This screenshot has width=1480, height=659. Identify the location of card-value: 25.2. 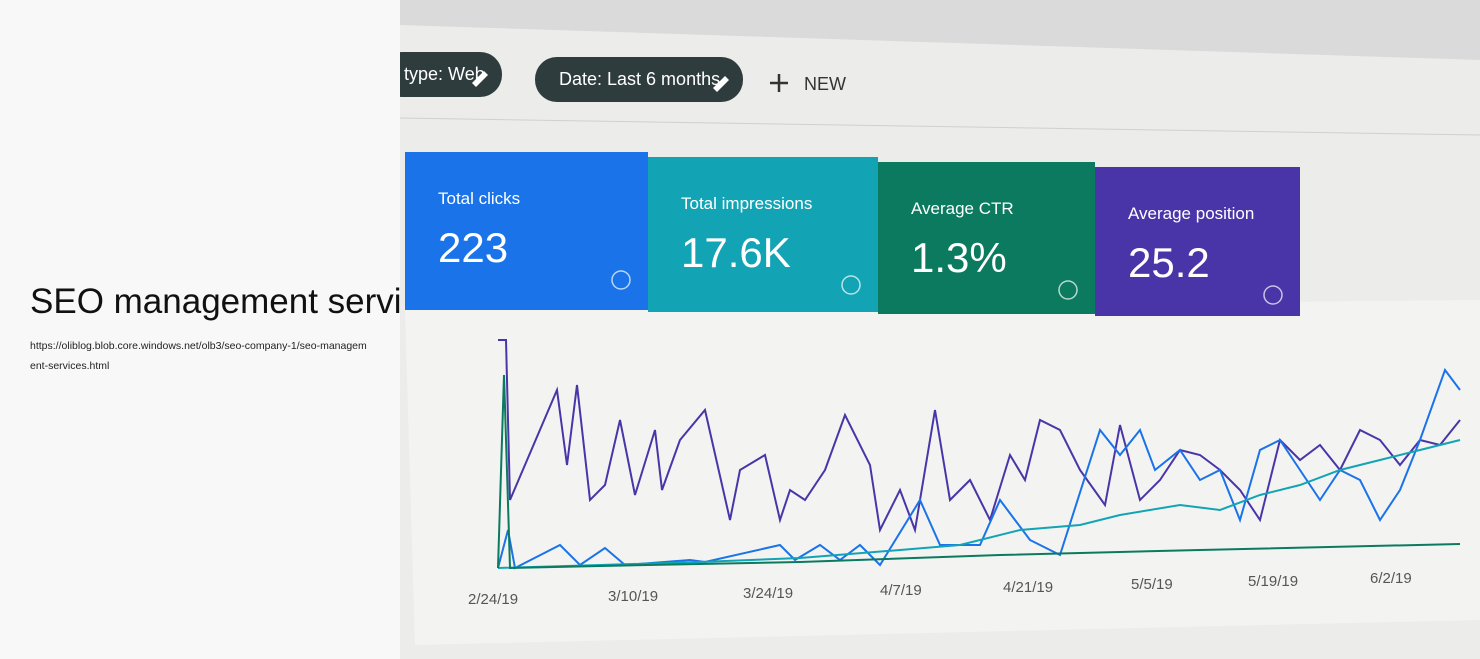
(1169, 262).